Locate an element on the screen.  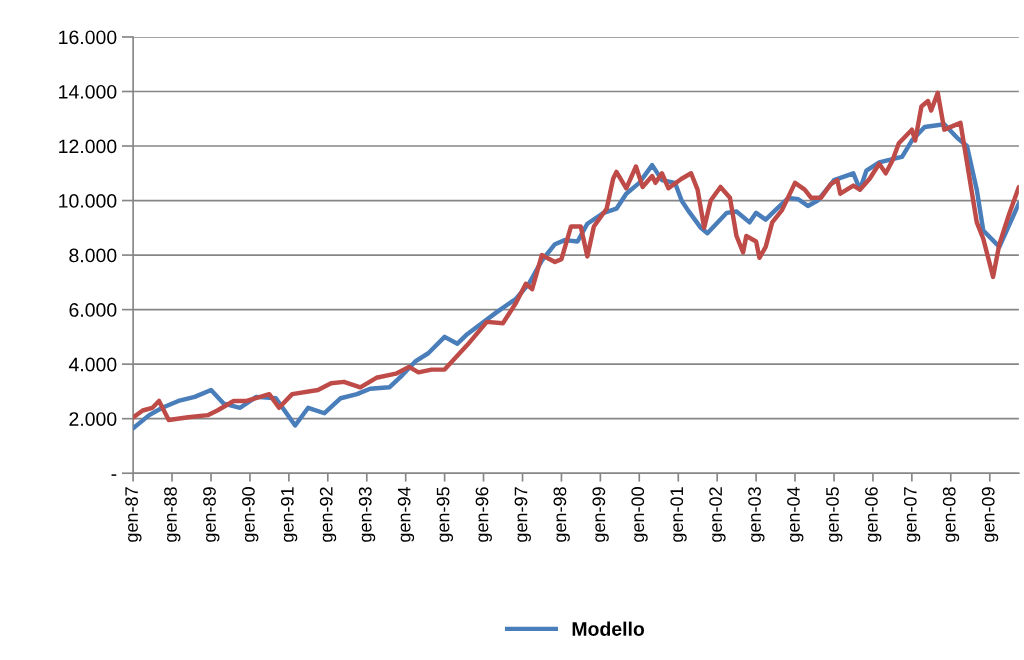
x-tick-label: gen-01 is located at coordinates (678, 514).